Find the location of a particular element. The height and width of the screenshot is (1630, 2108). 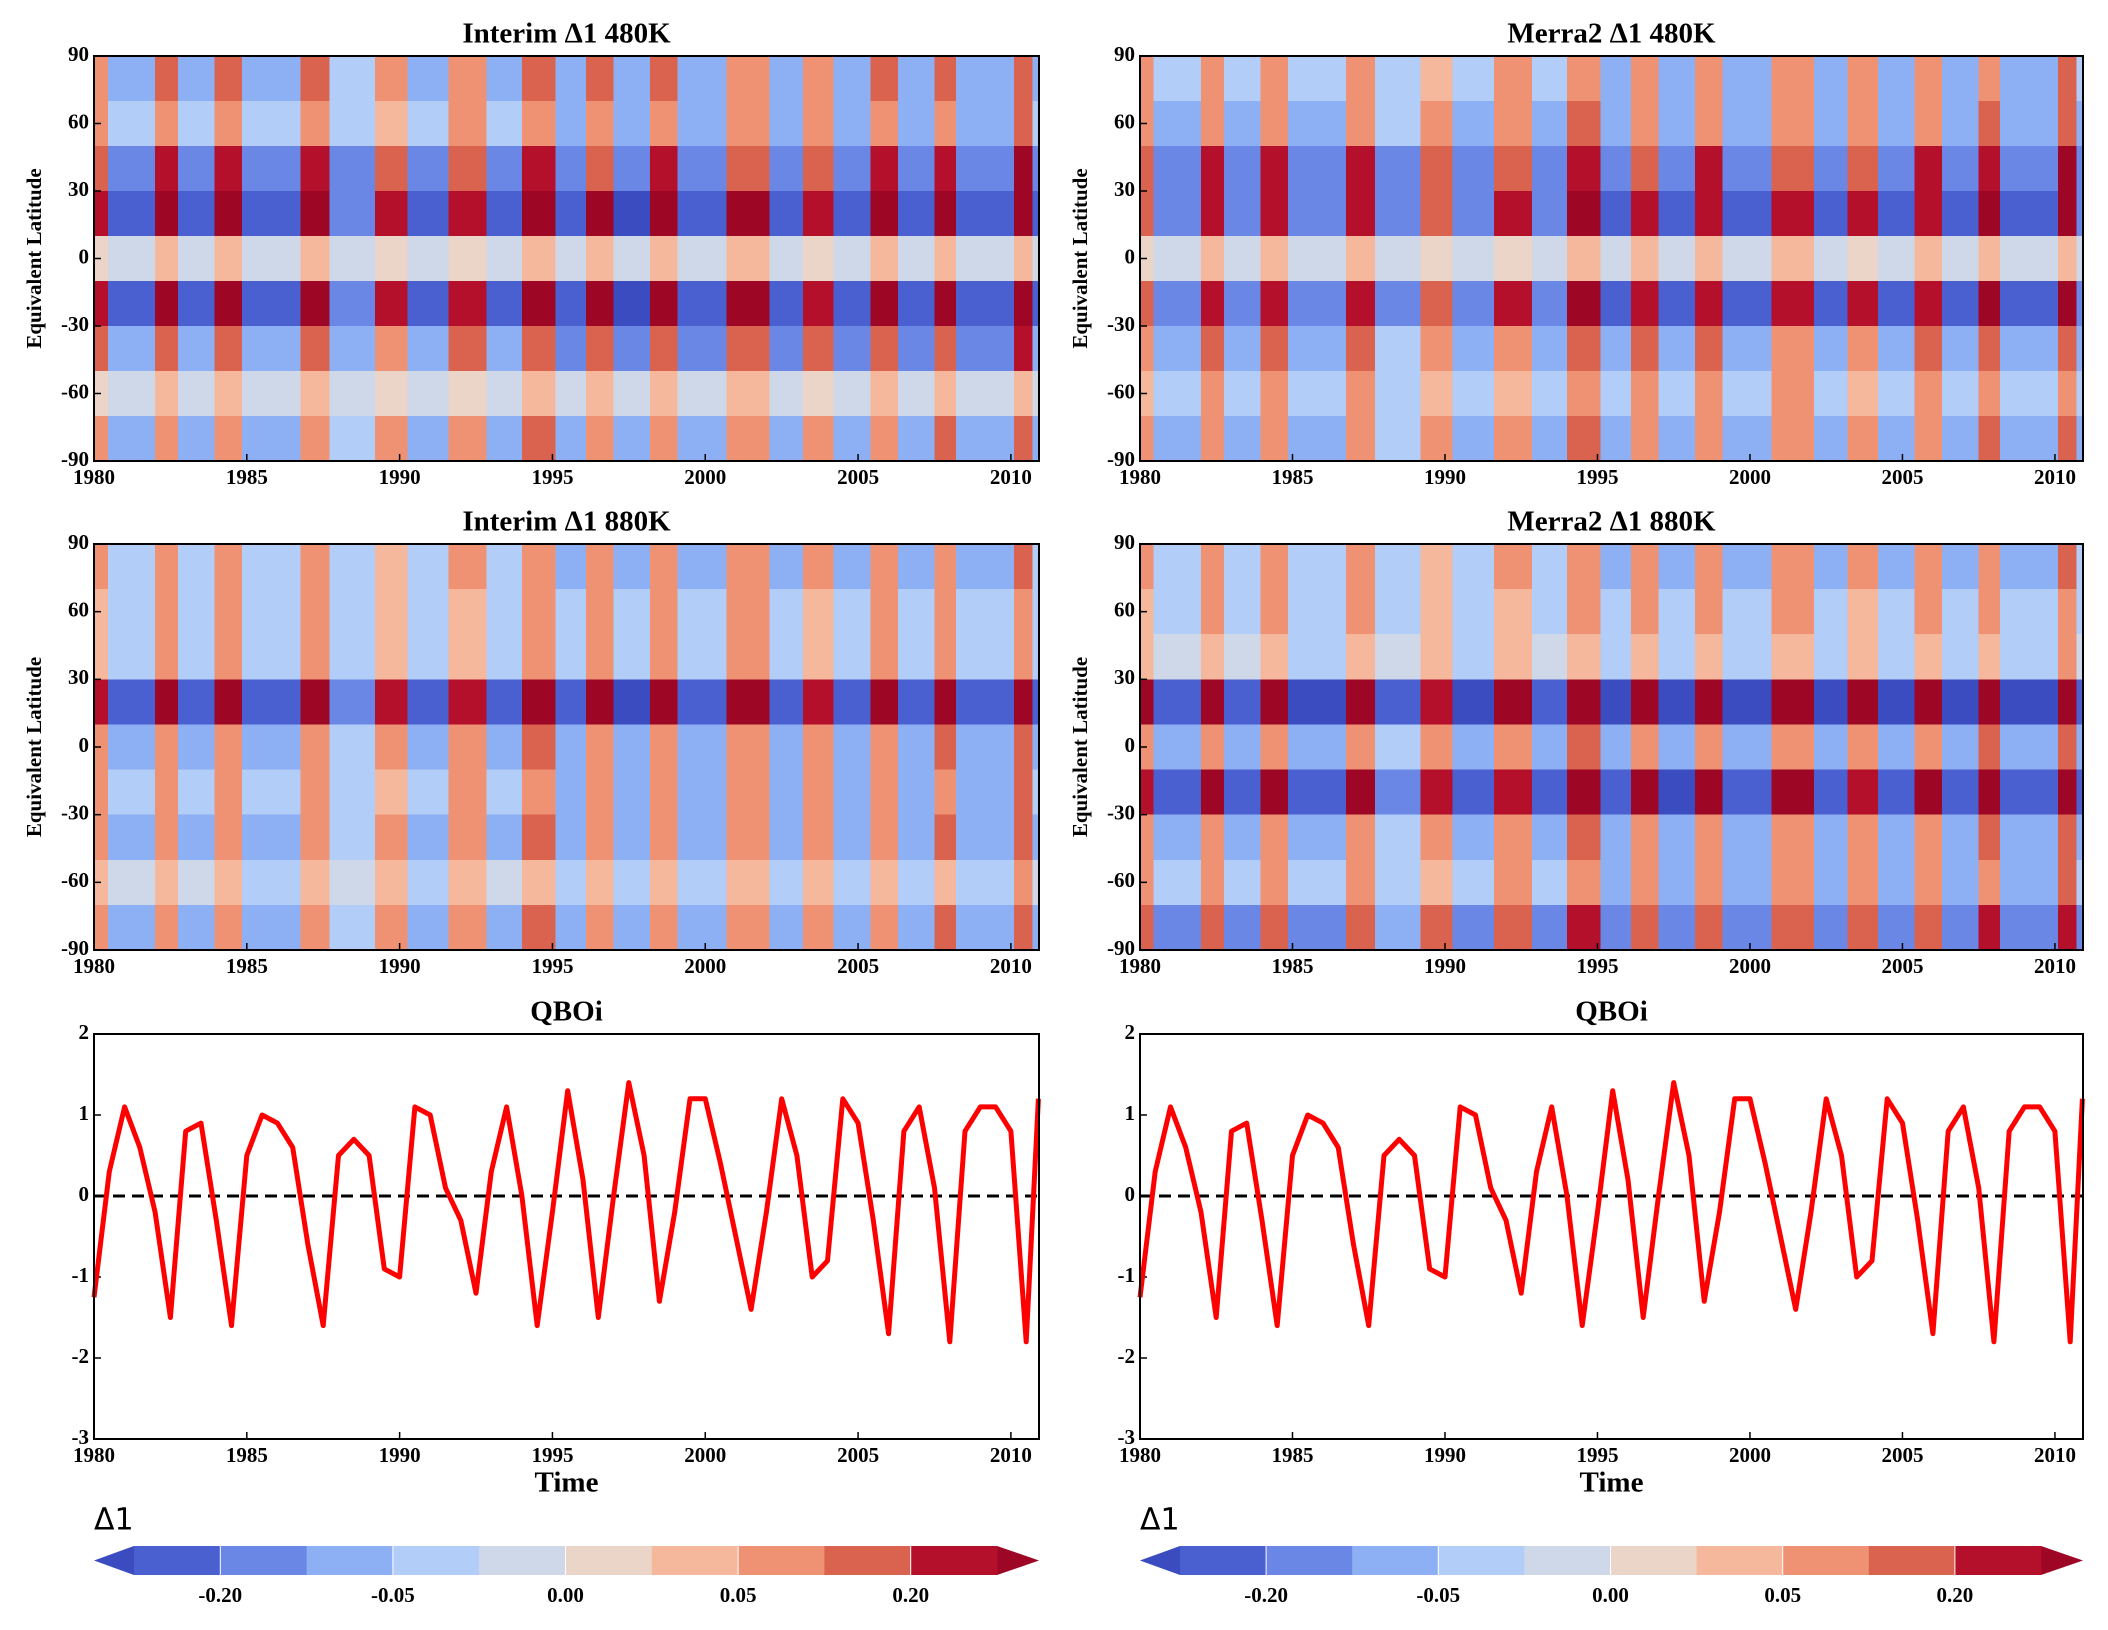

colorbar-under is located at coordinates (1160, 1560).